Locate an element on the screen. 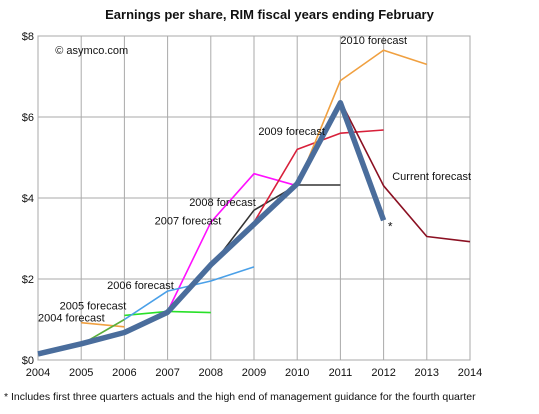 The height and width of the screenshot is (414, 539). footnote-marker: * is located at coordinates (390, 226).